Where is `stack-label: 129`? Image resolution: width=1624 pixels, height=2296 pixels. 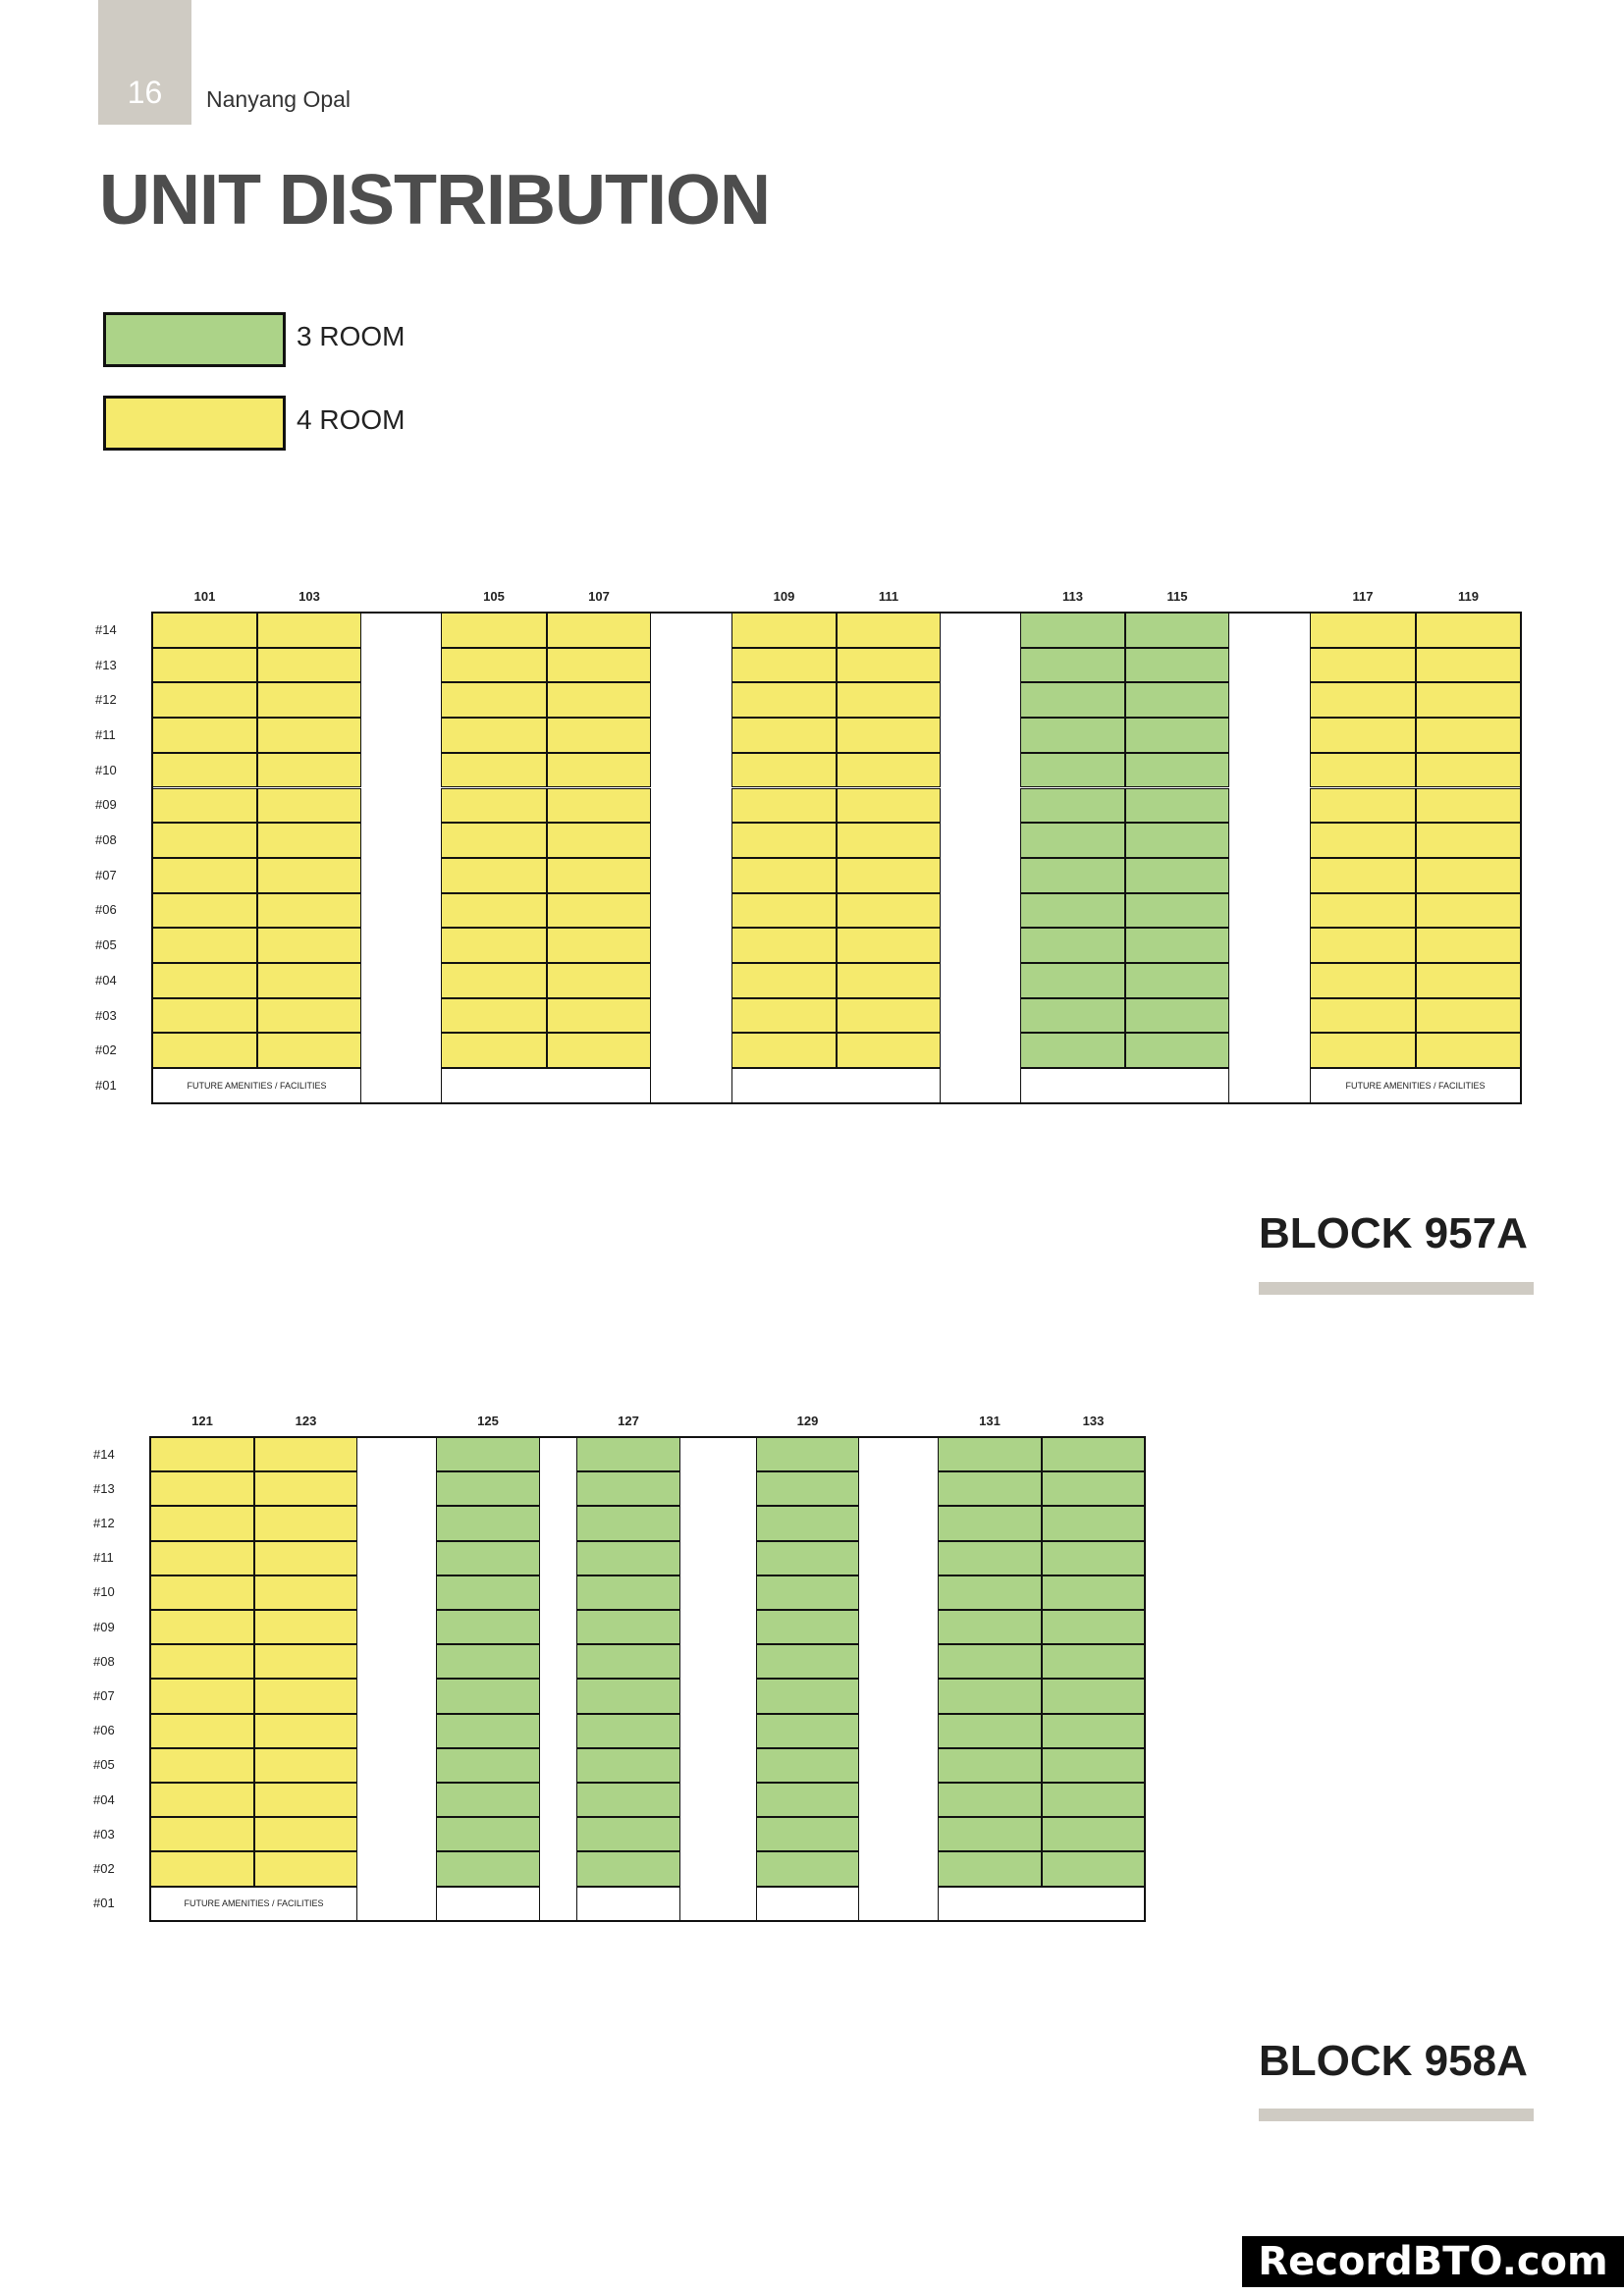
stack-label: 129 is located at coordinates (807, 1421).